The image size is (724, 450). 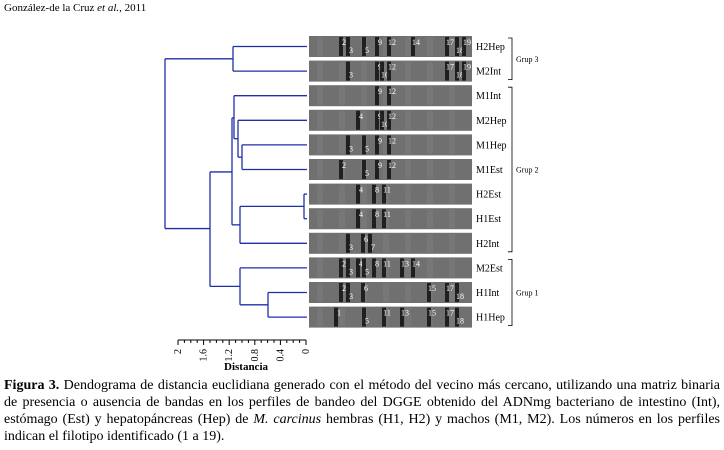 I want to click on gel-lane: 3 59 12 M1Hep, so click(x=408, y=145).